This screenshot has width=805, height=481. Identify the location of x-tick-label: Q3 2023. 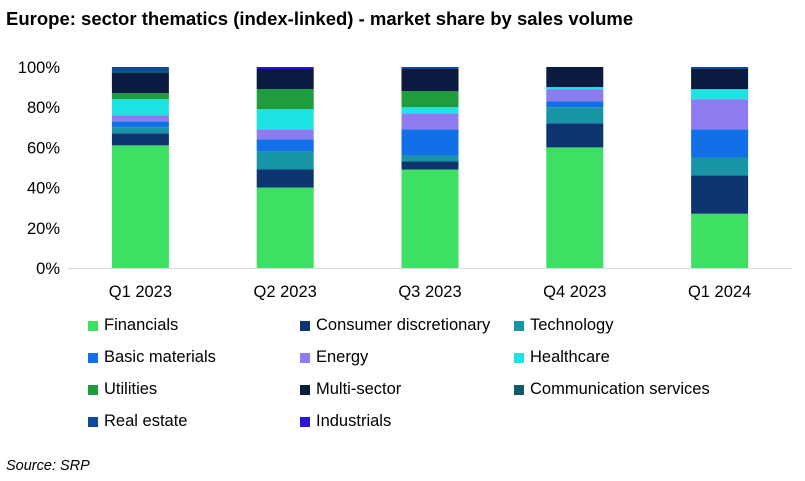
(429, 292).